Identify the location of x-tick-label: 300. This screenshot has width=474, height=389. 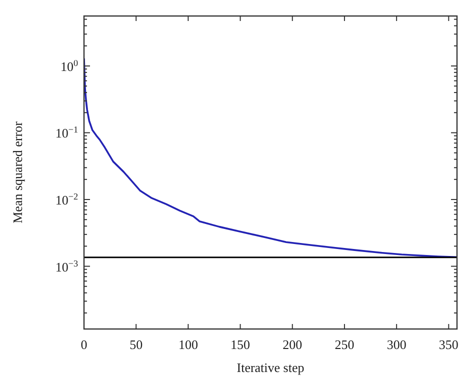
(396, 344).